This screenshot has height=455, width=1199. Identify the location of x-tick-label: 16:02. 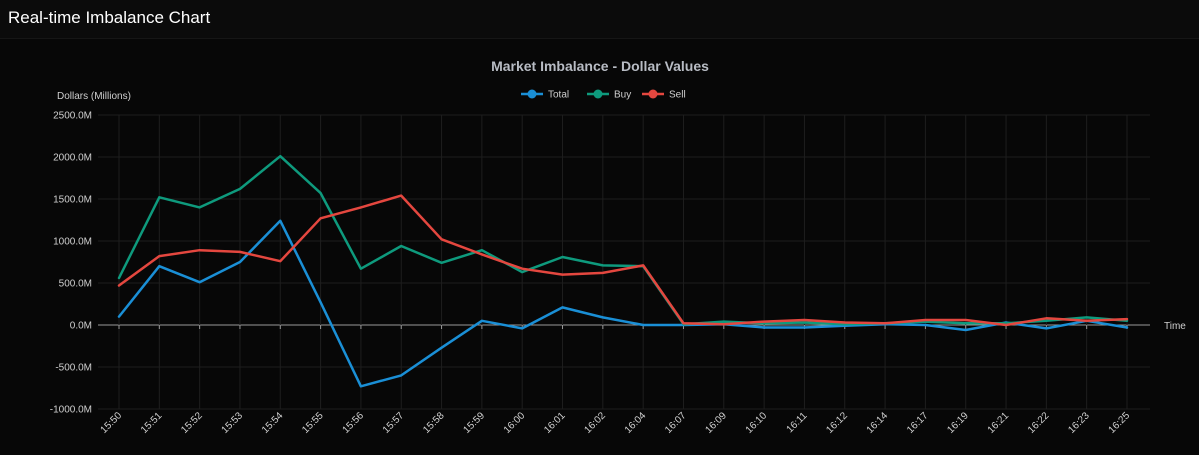
(595, 423).